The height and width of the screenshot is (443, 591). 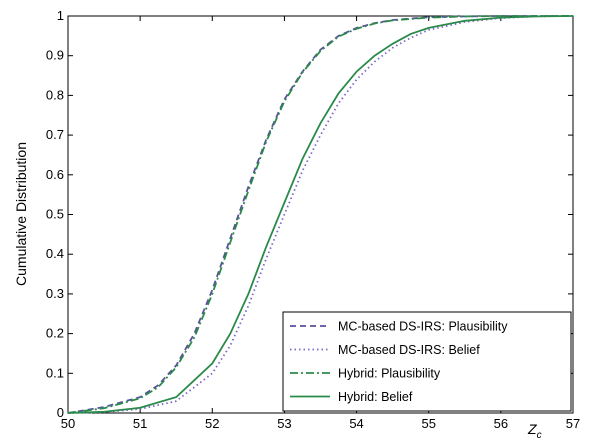 What do you see at coordinates (55, 134) in the screenshot?
I see `y-tick-label: 0.7` at bounding box center [55, 134].